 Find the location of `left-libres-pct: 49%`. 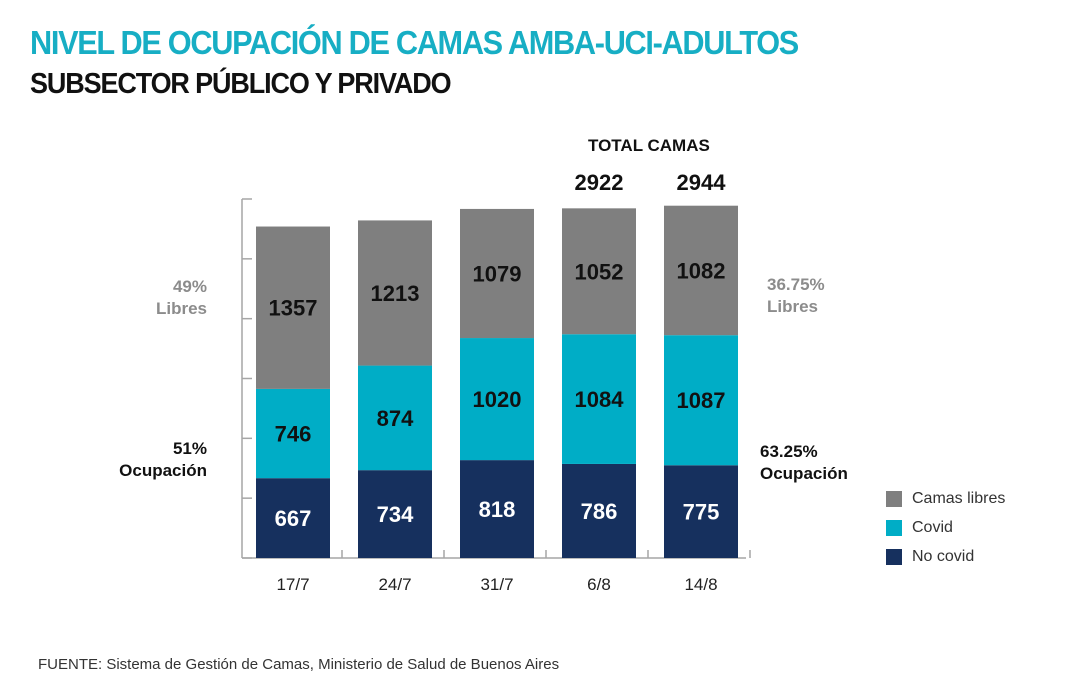

left-libres-pct: 49% is located at coordinates (189, 286).